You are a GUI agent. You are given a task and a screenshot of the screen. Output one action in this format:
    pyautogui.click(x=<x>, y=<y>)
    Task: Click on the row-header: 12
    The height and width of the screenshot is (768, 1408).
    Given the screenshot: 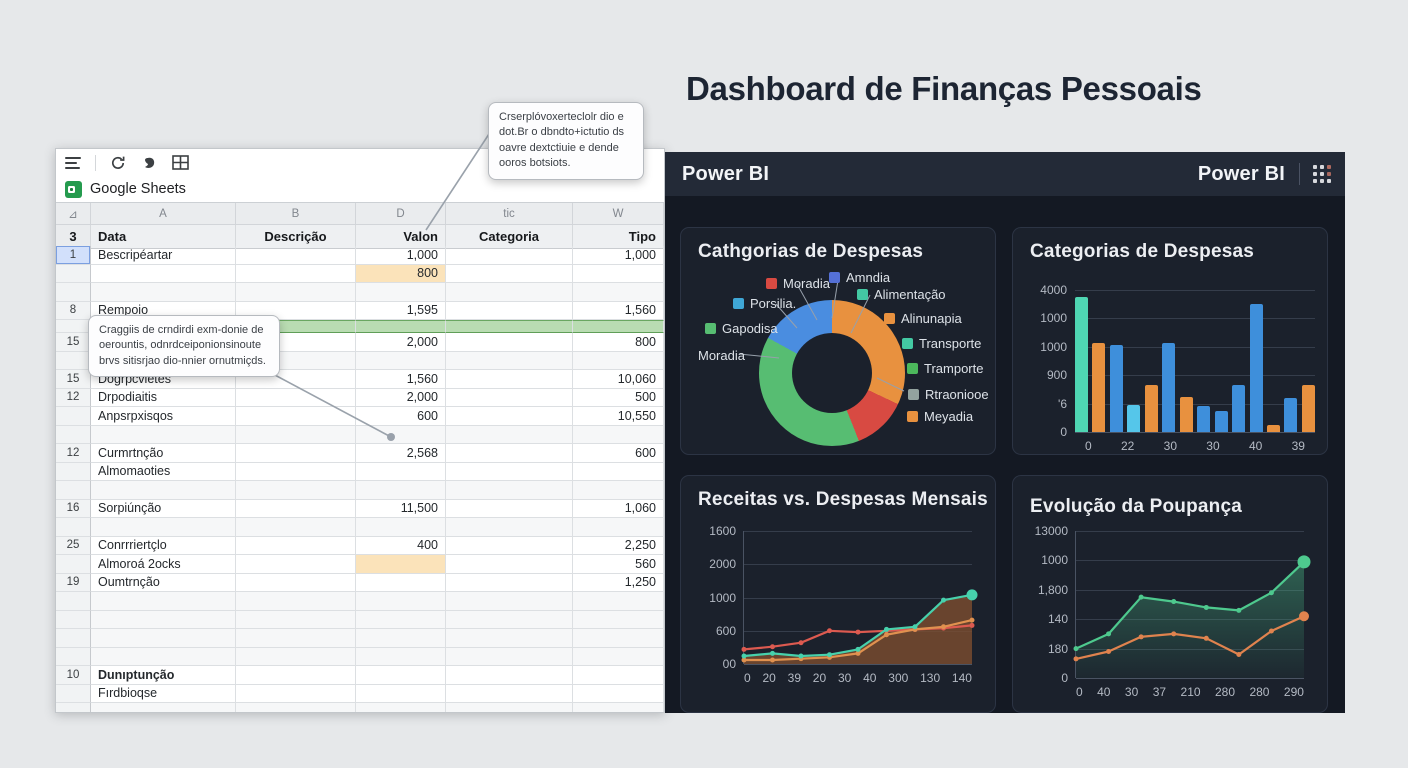 What is the action you would take?
    pyautogui.click(x=73, y=453)
    